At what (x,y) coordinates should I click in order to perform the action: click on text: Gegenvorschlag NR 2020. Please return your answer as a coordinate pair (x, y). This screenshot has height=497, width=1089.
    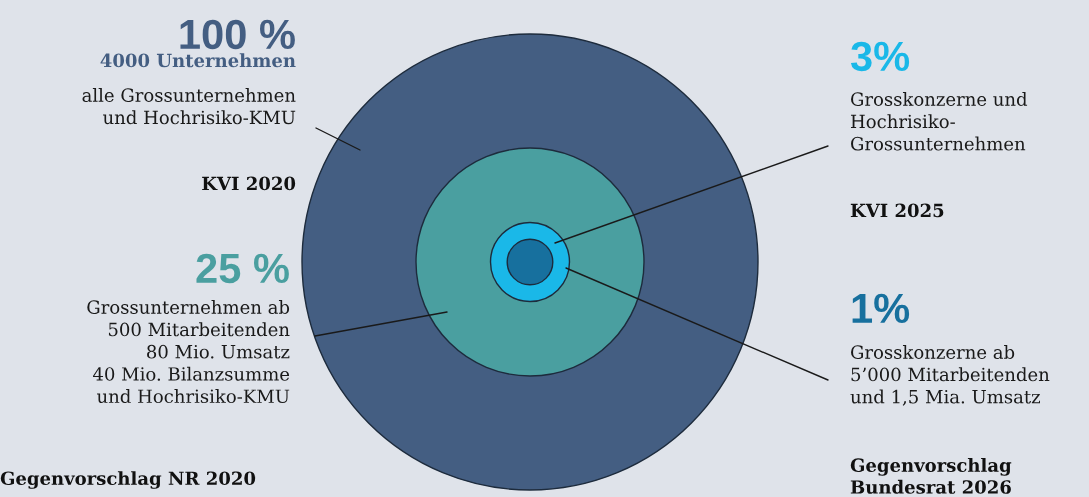
    Looking at the image, I should click on (128, 480).